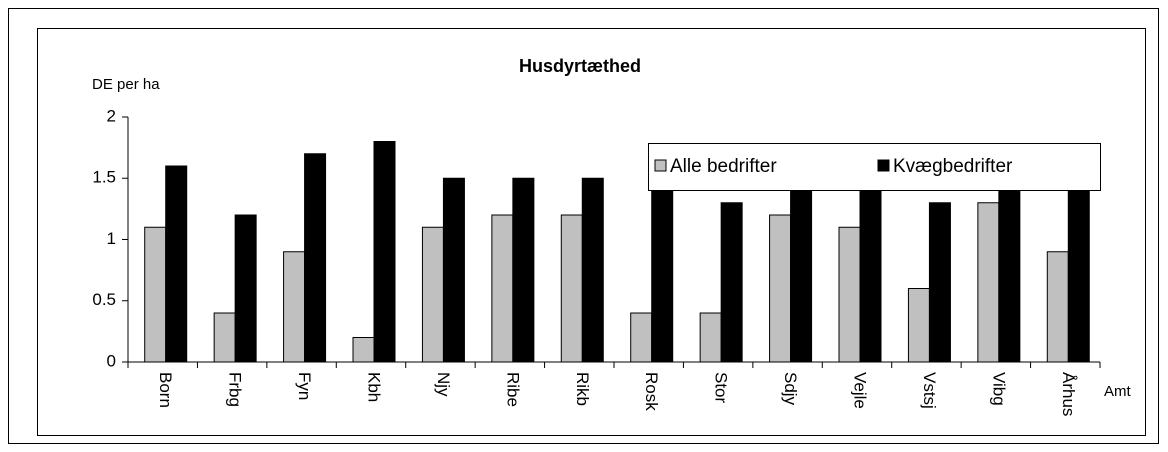  Describe the element at coordinates (111, 238) in the screenshot. I see `y-tick-label: 1` at that location.